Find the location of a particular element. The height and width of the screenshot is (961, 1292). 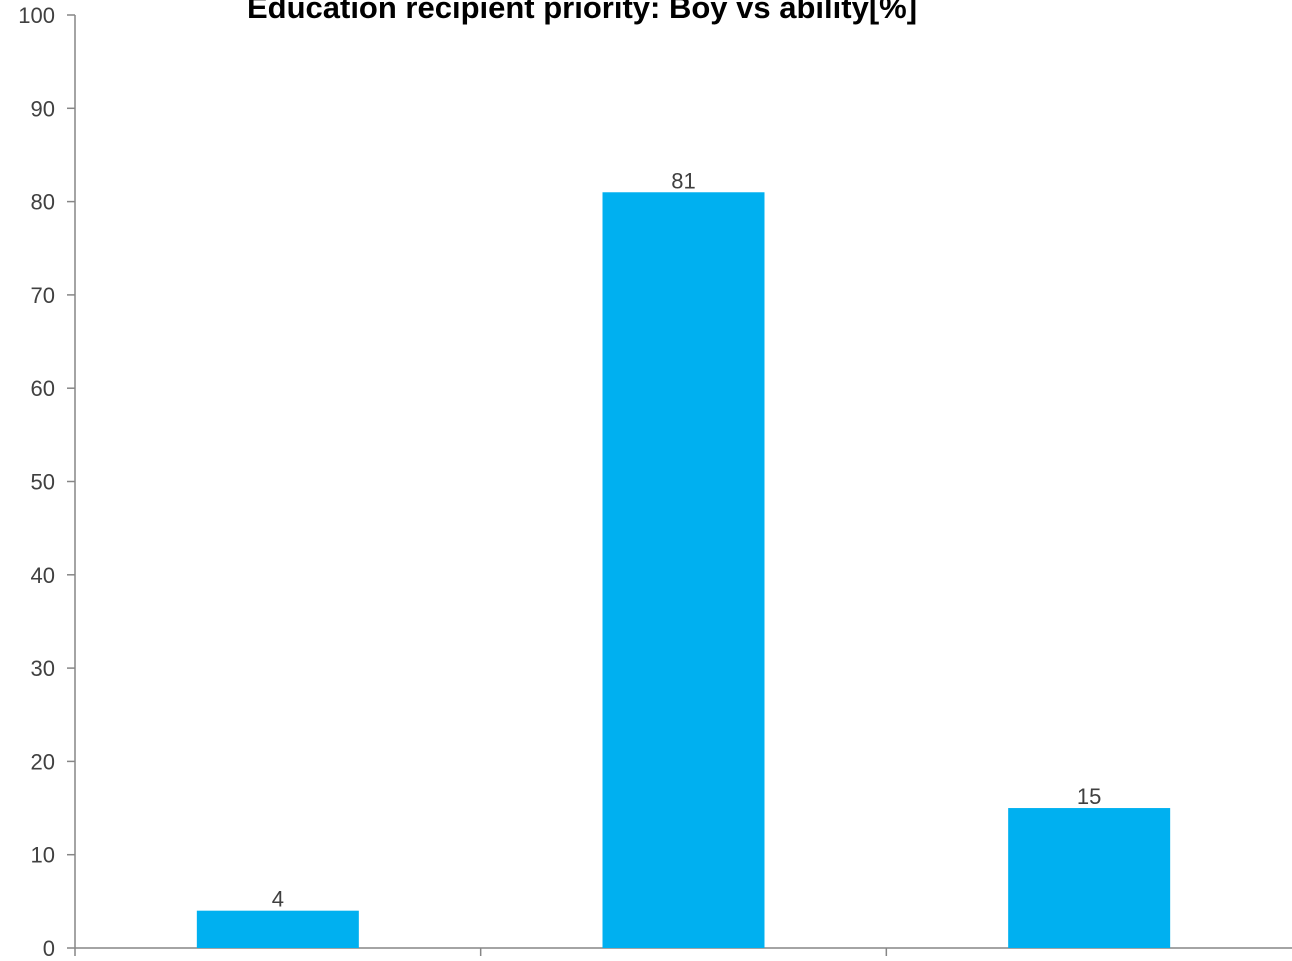

y-tick-label: 100 is located at coordinates (36, 15).